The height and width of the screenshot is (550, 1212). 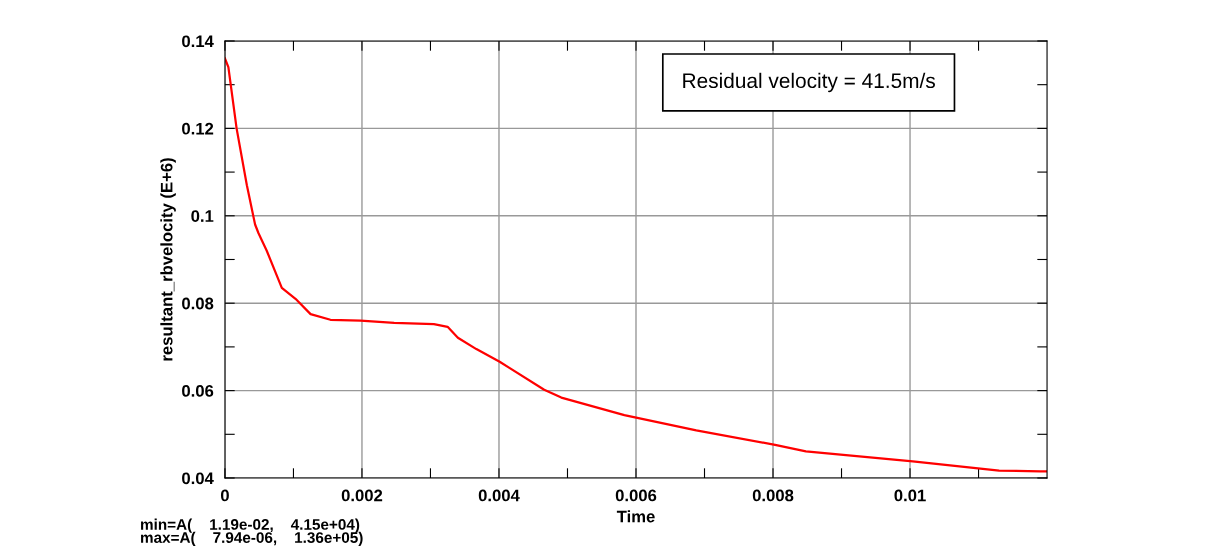 What do you see at coordinates (168, 259) in the screenshot?
I see `y-axis-title: resultant_rbvelocity (E+6)` at bounding box center [168, 259].